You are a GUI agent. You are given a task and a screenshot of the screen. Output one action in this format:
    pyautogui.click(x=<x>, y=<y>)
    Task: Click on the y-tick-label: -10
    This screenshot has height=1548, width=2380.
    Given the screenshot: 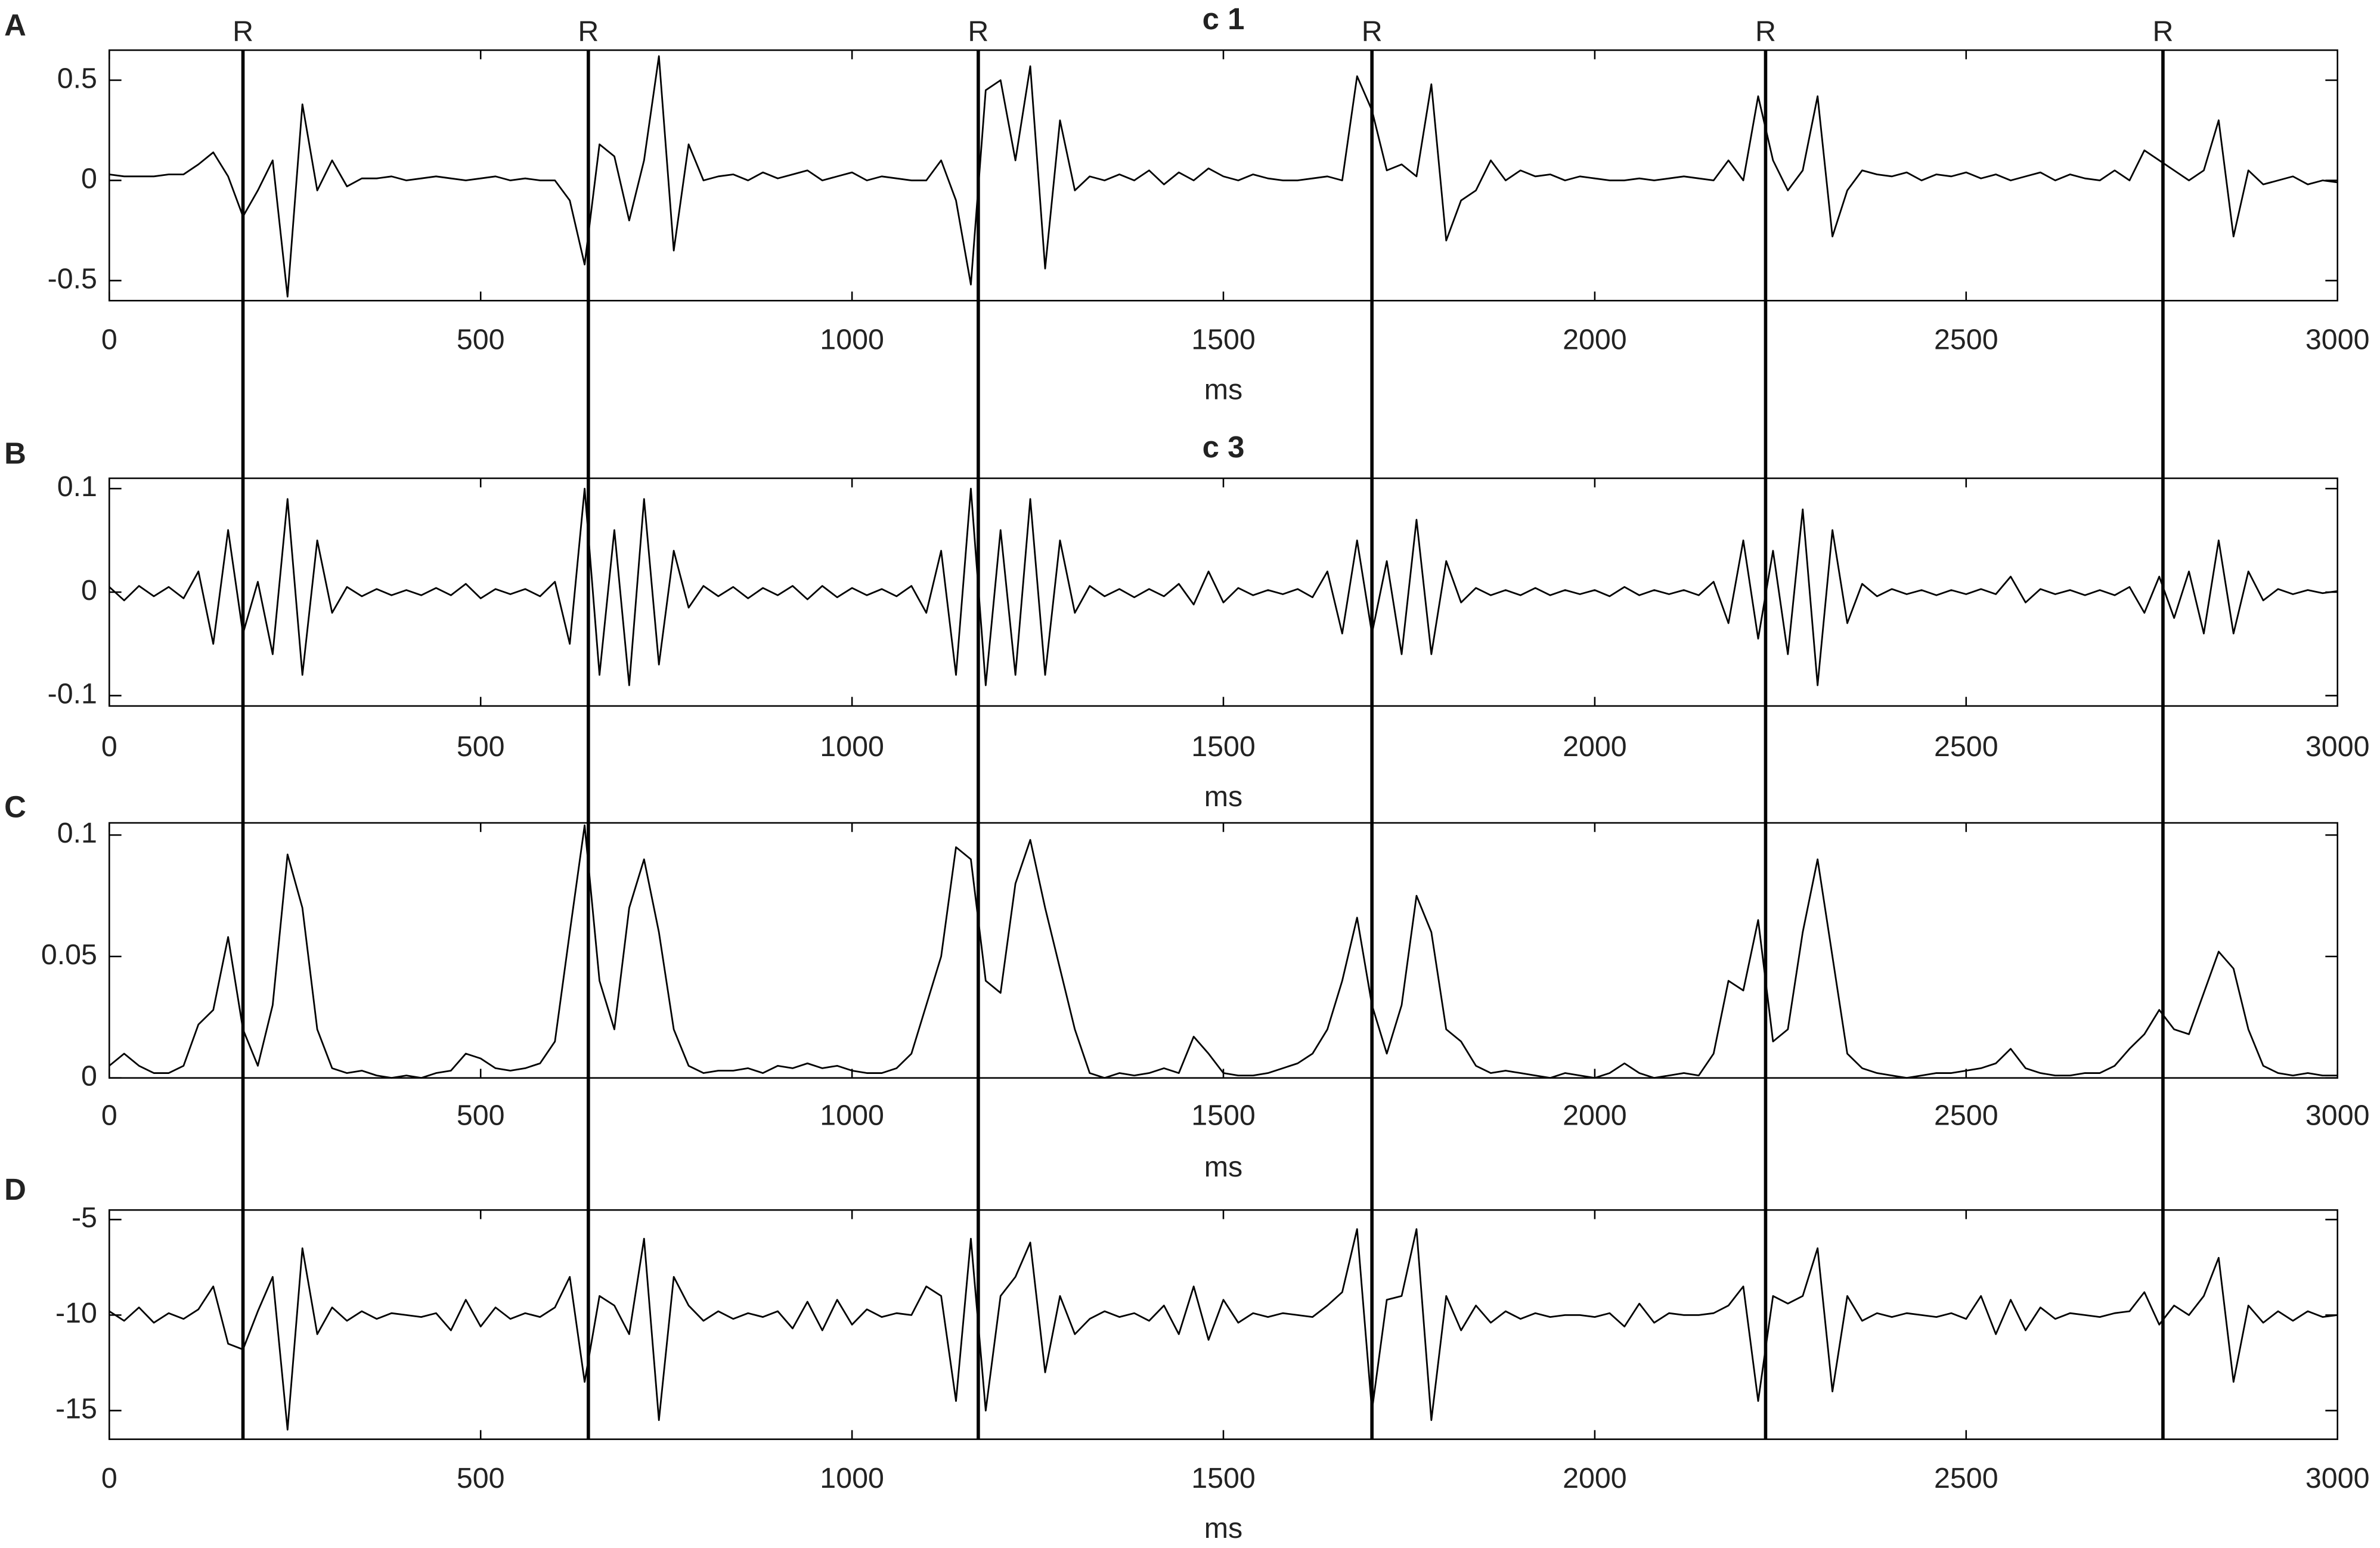 What is the action you would take?
    pyautogui.click(x=76, y=1313)
    